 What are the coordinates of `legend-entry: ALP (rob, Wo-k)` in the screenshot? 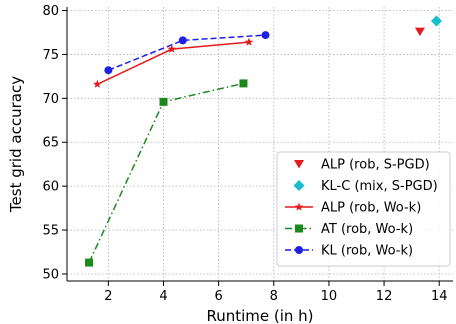 It's located at (353, 208).